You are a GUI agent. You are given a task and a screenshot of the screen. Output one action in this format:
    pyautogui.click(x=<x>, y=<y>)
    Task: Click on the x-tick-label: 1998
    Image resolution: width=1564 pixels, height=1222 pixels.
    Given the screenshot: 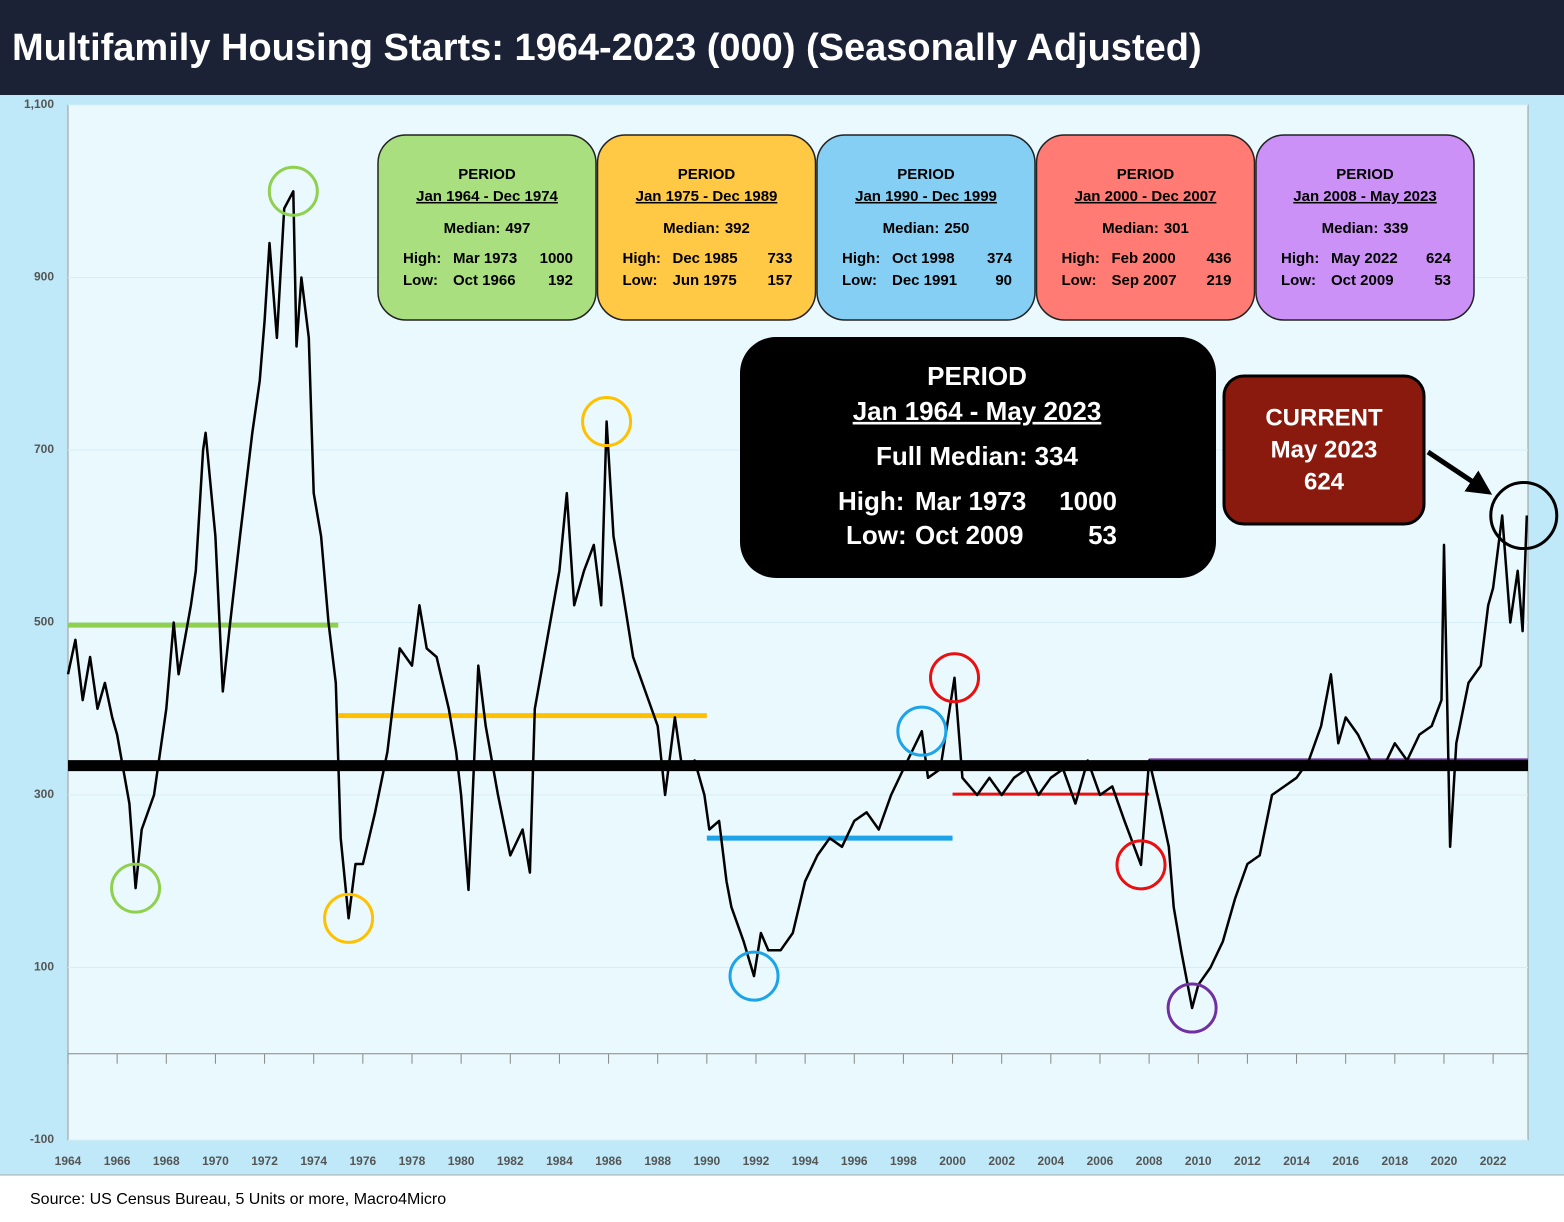 What is the action you would take?
    pyautogui.click(x=903, y=1161)
    